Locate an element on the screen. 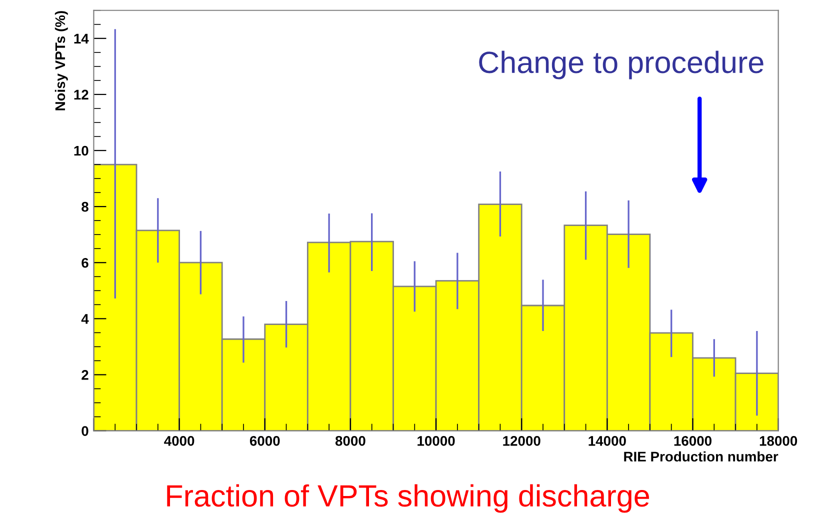  y-axis-title: Noisy VPTs (%) is located at coordinates (61, 60).